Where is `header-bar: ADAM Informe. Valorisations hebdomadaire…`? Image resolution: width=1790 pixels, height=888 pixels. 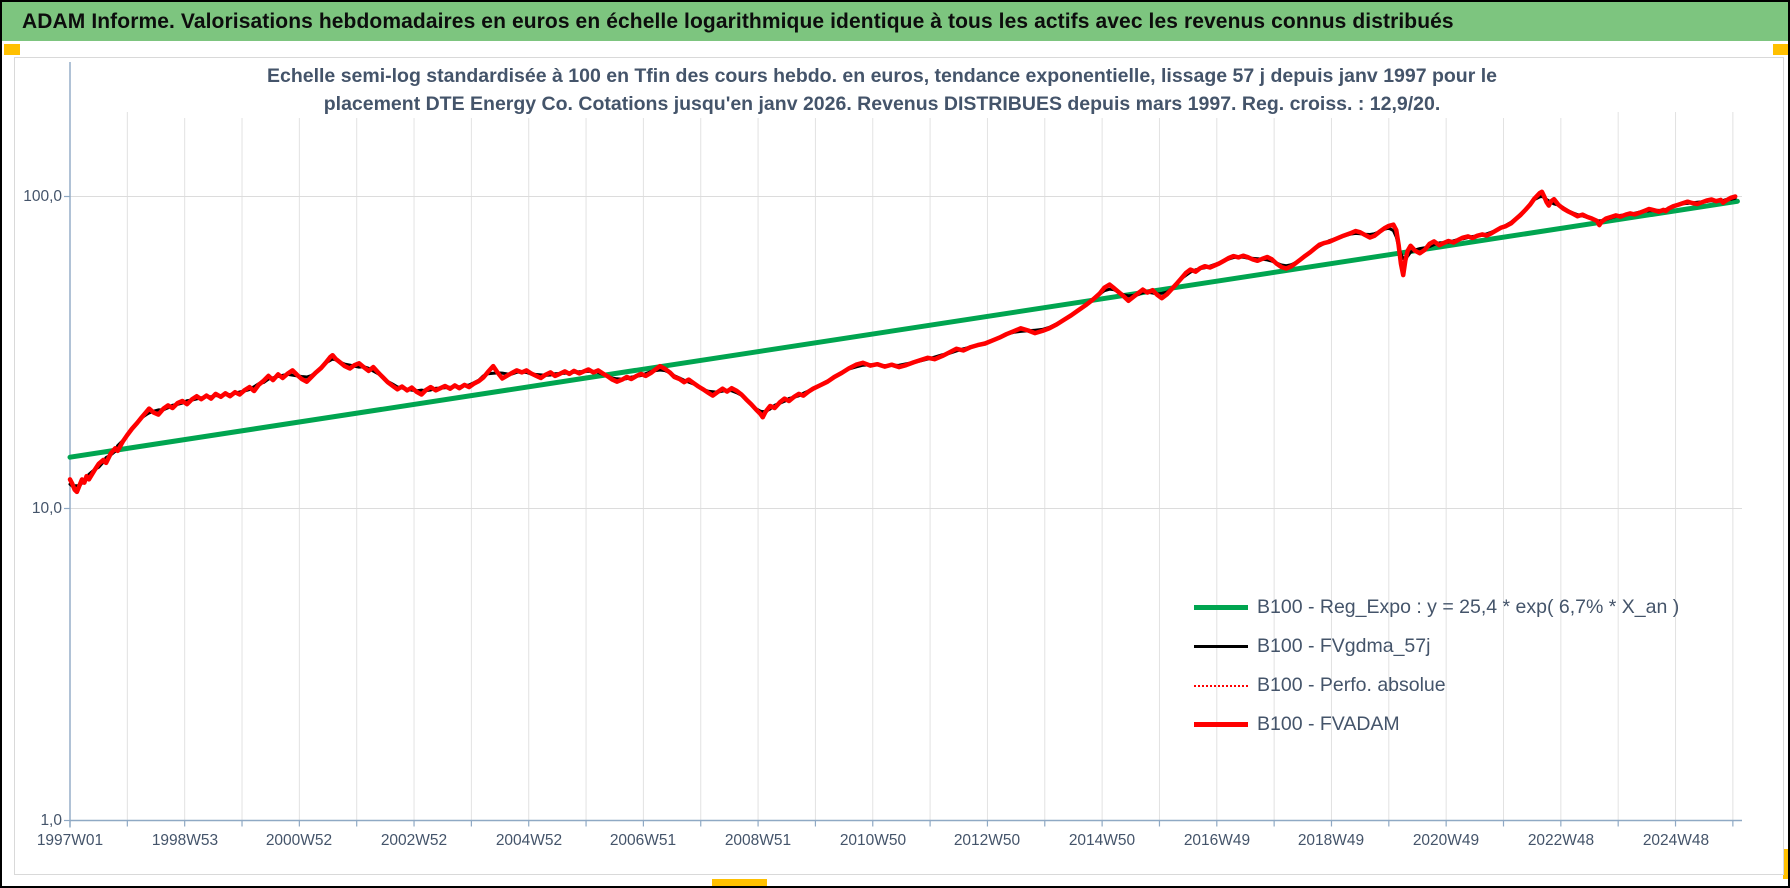
header-bar: ADAM Informe. Valorisations hebdomadaire… is located at coordinates (895, 21).